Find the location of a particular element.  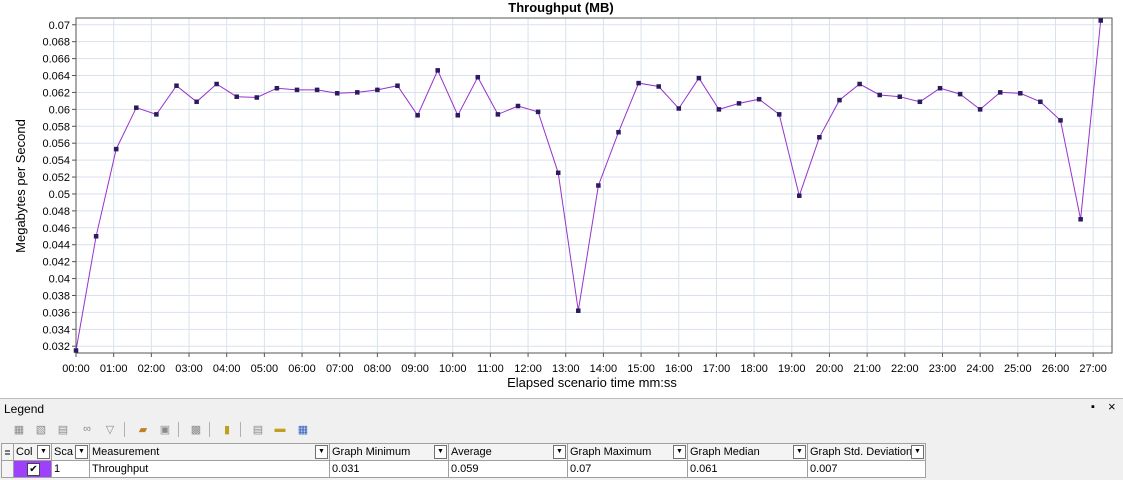

graph-std-deviation-cell: 0.007 is located at coordinates (866, 469).